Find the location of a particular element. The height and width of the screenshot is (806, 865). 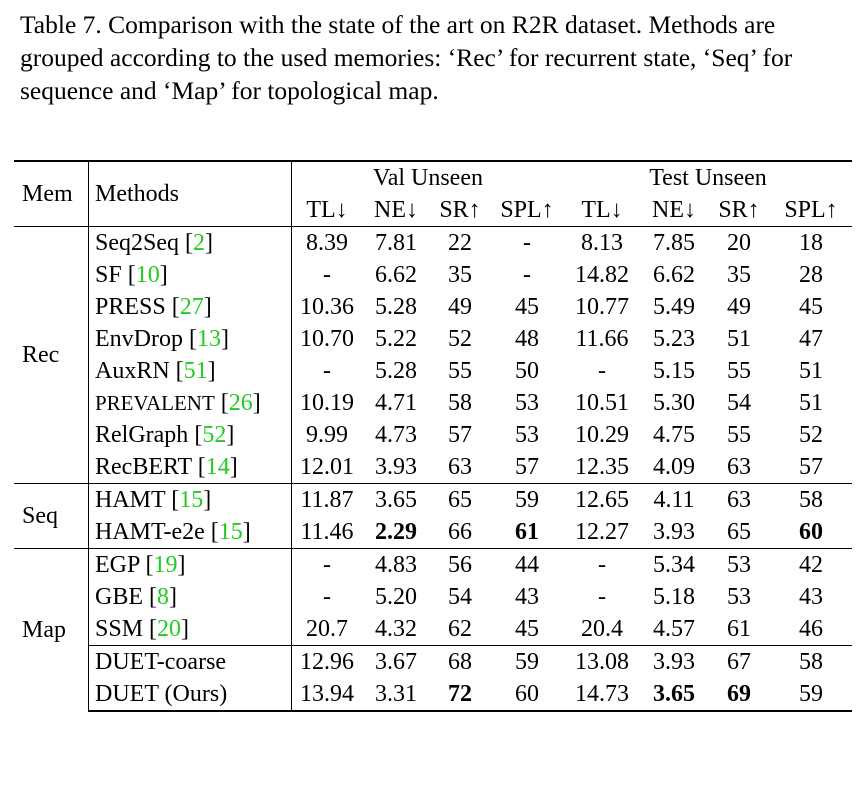

value-cell: 35 is located at coordinates (460, 275).